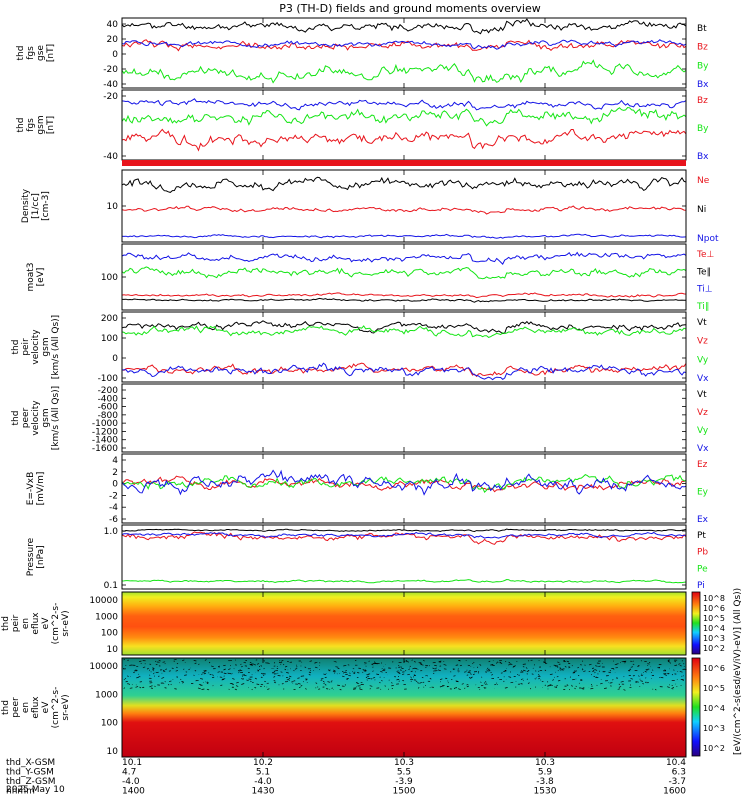 The width and height of the screenshot is (750, 804). What do you see at coordinates (30, 773) in the screenshot?
I see `footer-row-label: thd_Y-GSM` at bounding box center [30, 773].